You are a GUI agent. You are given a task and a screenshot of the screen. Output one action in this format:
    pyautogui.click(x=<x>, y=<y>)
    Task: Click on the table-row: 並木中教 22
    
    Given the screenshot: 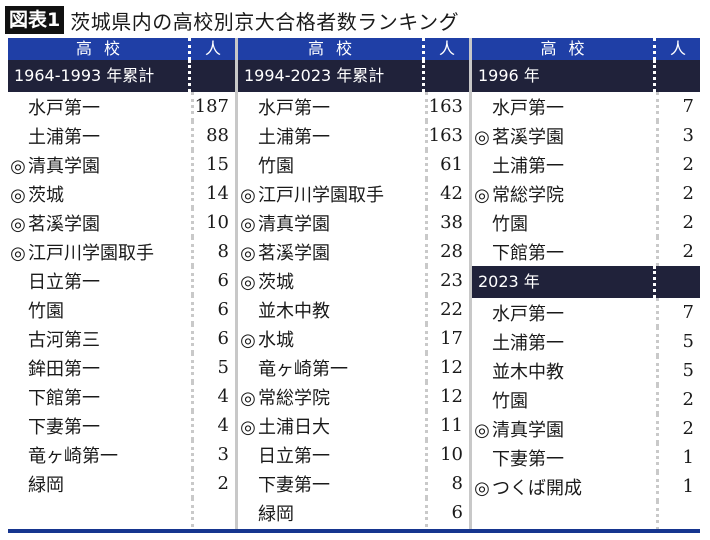 What is the action you would take?
    pyautogui.click(x=353, y=309)
    